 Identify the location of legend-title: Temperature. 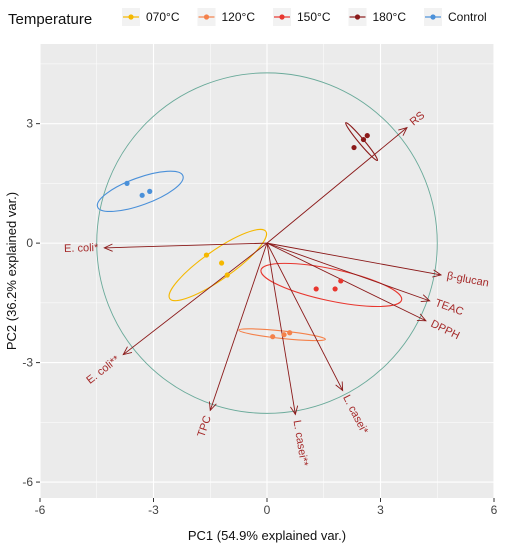
(50, 19).